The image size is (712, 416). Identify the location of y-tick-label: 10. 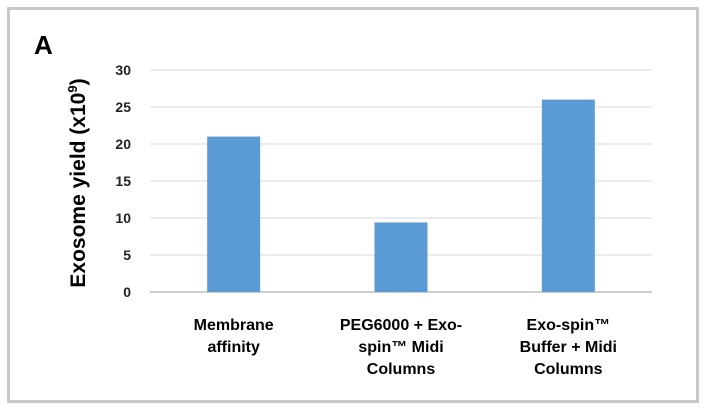
(123, 218).